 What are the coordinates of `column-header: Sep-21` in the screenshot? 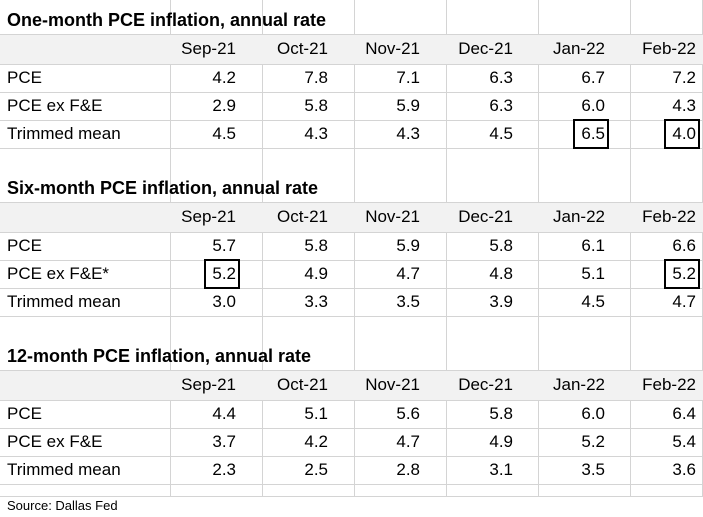 It's located at (208, 216).